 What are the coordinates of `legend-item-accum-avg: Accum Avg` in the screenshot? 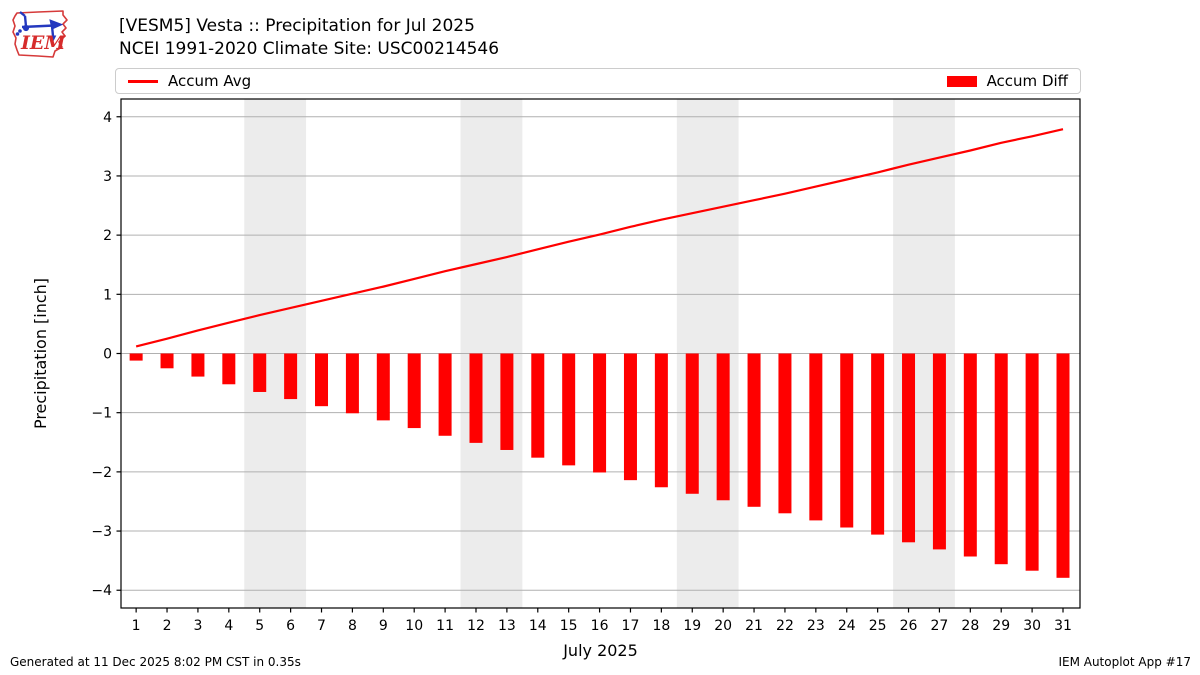 It's located at (189, 81).